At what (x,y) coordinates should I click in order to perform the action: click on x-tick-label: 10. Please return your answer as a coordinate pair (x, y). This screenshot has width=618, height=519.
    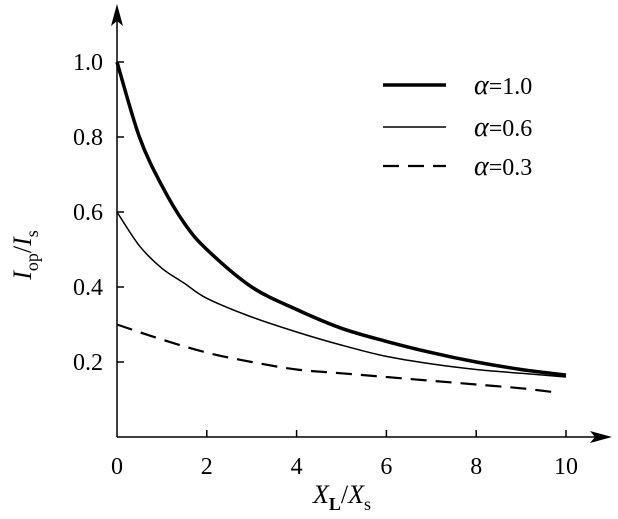
    Looking at the image, I should click on (566, 467).